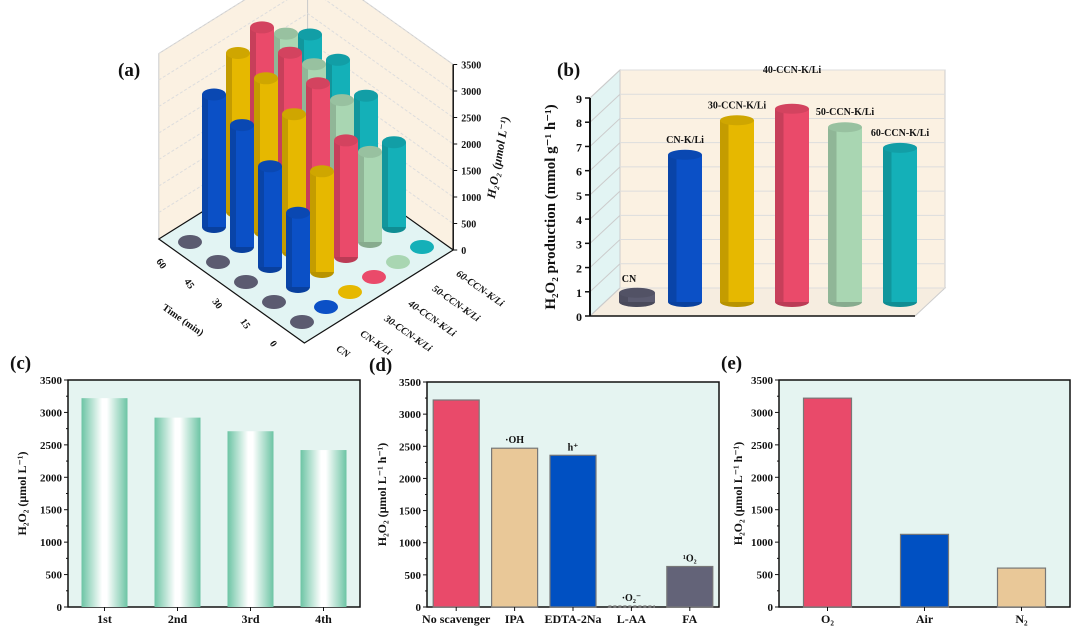 Image resolution: width=1080 pixels, height=635 pixels. What do you see at coordinates (471, 145) in the screenshot?
I see `z-tick-label: 2000` at bounding box center [471, 145].